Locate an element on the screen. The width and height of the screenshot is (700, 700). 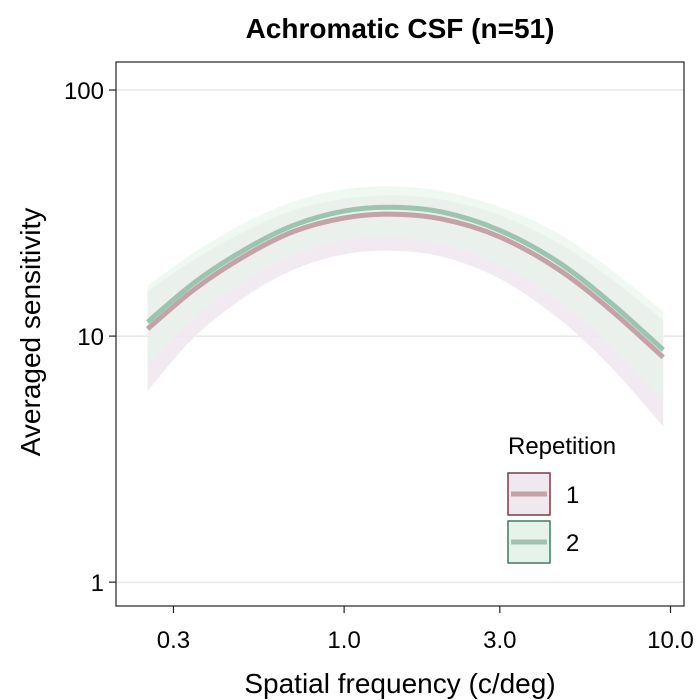
x-tick-label-2: 3.0 is located at coordinates (499, 640).